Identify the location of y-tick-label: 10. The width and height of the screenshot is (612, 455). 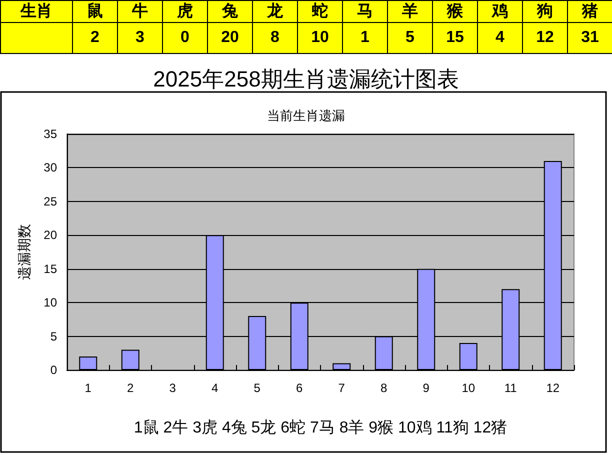
(51, 303).